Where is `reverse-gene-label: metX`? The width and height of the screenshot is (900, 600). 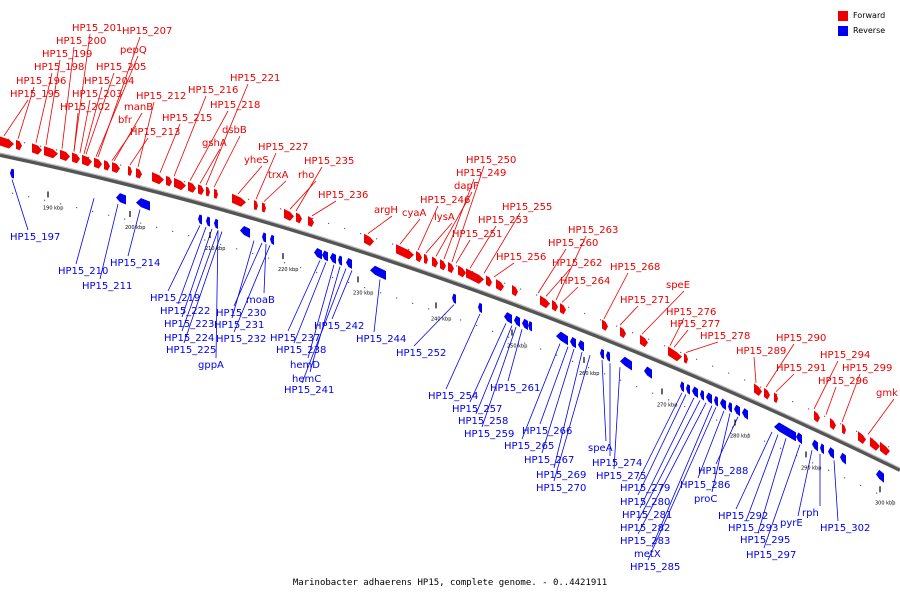
reverse-gene-label: metX is located at coordinates (647, 554).